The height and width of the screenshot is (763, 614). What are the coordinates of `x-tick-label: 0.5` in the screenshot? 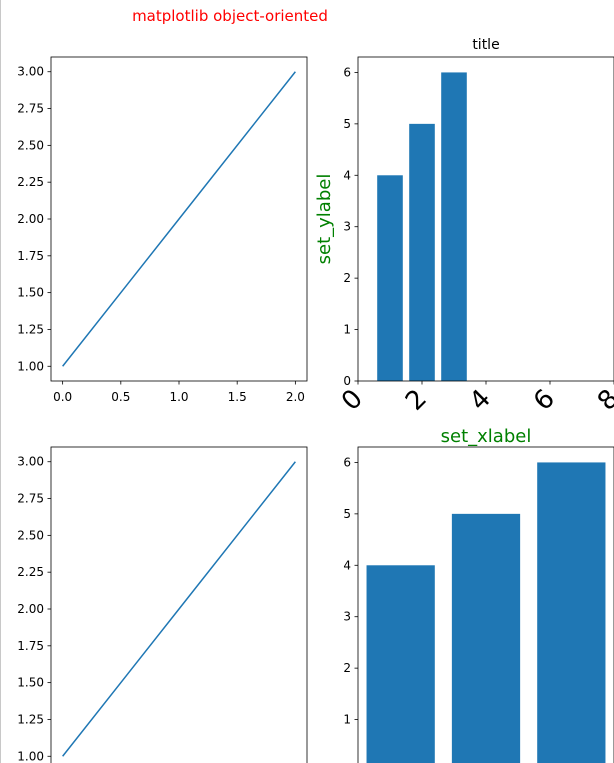 It's located at (120, 397).